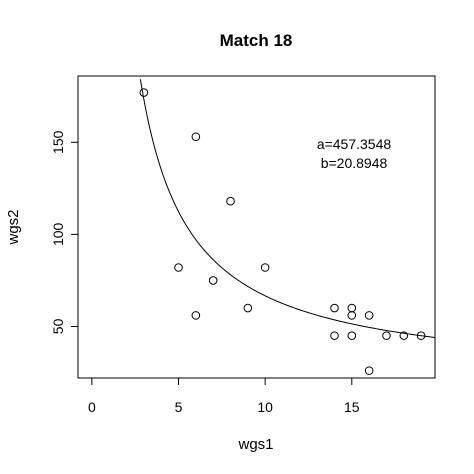  I want to click on x-tick-label: 5, so click(179, 407).